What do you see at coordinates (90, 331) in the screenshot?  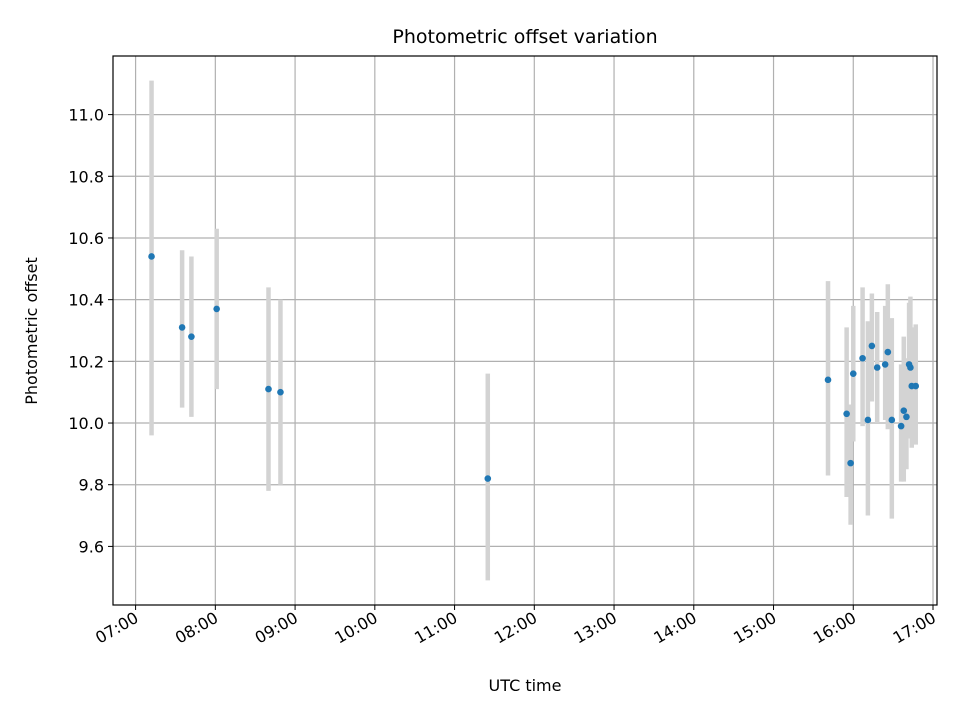 I see `y-axis-ticks: 9.6 9.8 10.0 10.2 10.4 10.6 10.8 11.0` at bounding box center [90, 331].